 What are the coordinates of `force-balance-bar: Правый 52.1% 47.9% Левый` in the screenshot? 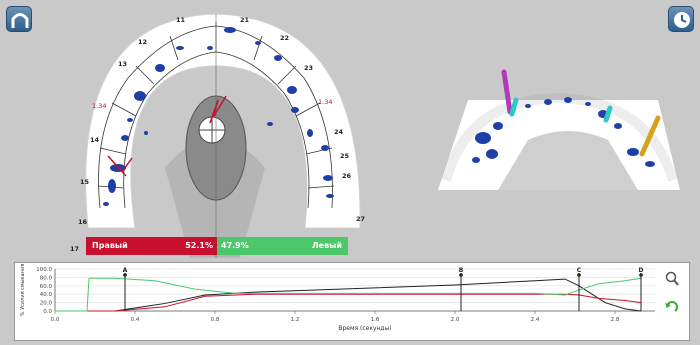 It's located at (217, 246).